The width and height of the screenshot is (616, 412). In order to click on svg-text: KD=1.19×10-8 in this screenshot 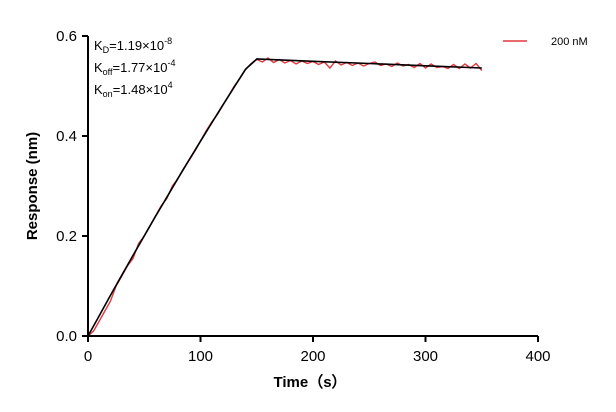, I will do `click(133, 45)`.